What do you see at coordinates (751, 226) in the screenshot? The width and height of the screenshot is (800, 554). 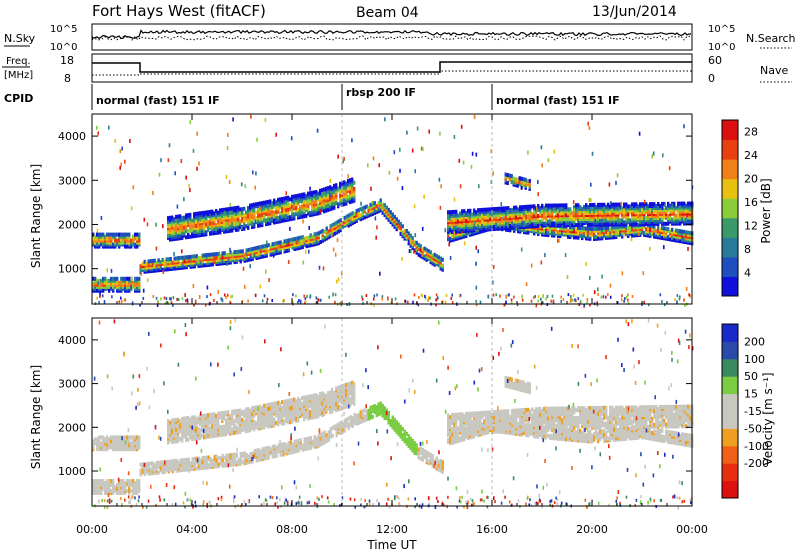 I see `power-colorbar-tick: 12` at bounding box center [751, 226].